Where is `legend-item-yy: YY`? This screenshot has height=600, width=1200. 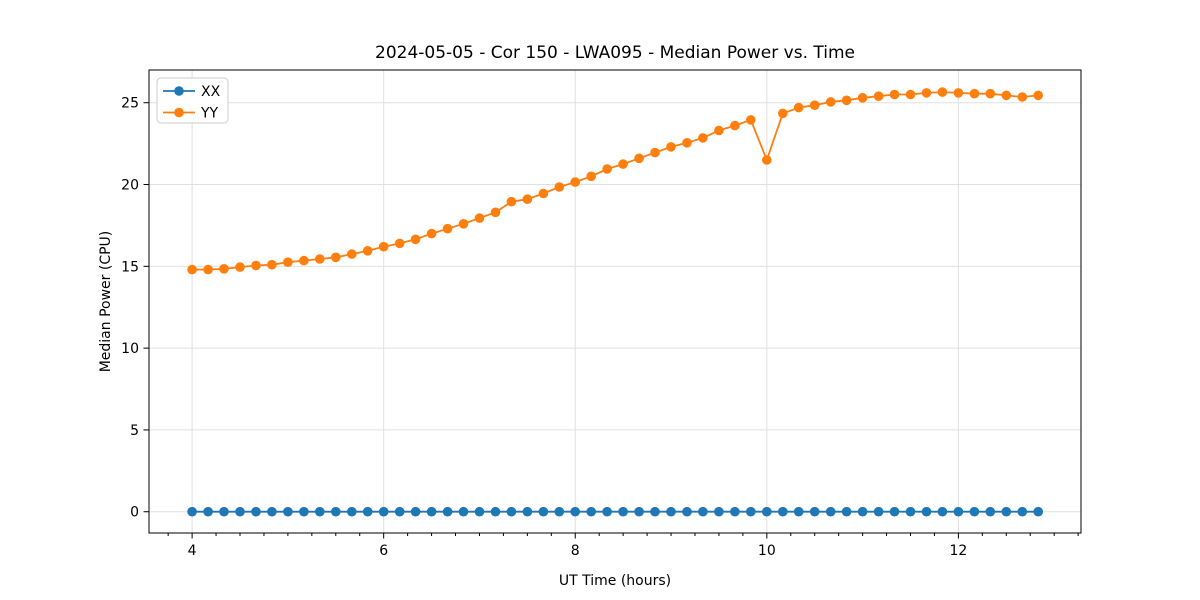 legend-item-yy: YY is located at coordinates (191, 114).